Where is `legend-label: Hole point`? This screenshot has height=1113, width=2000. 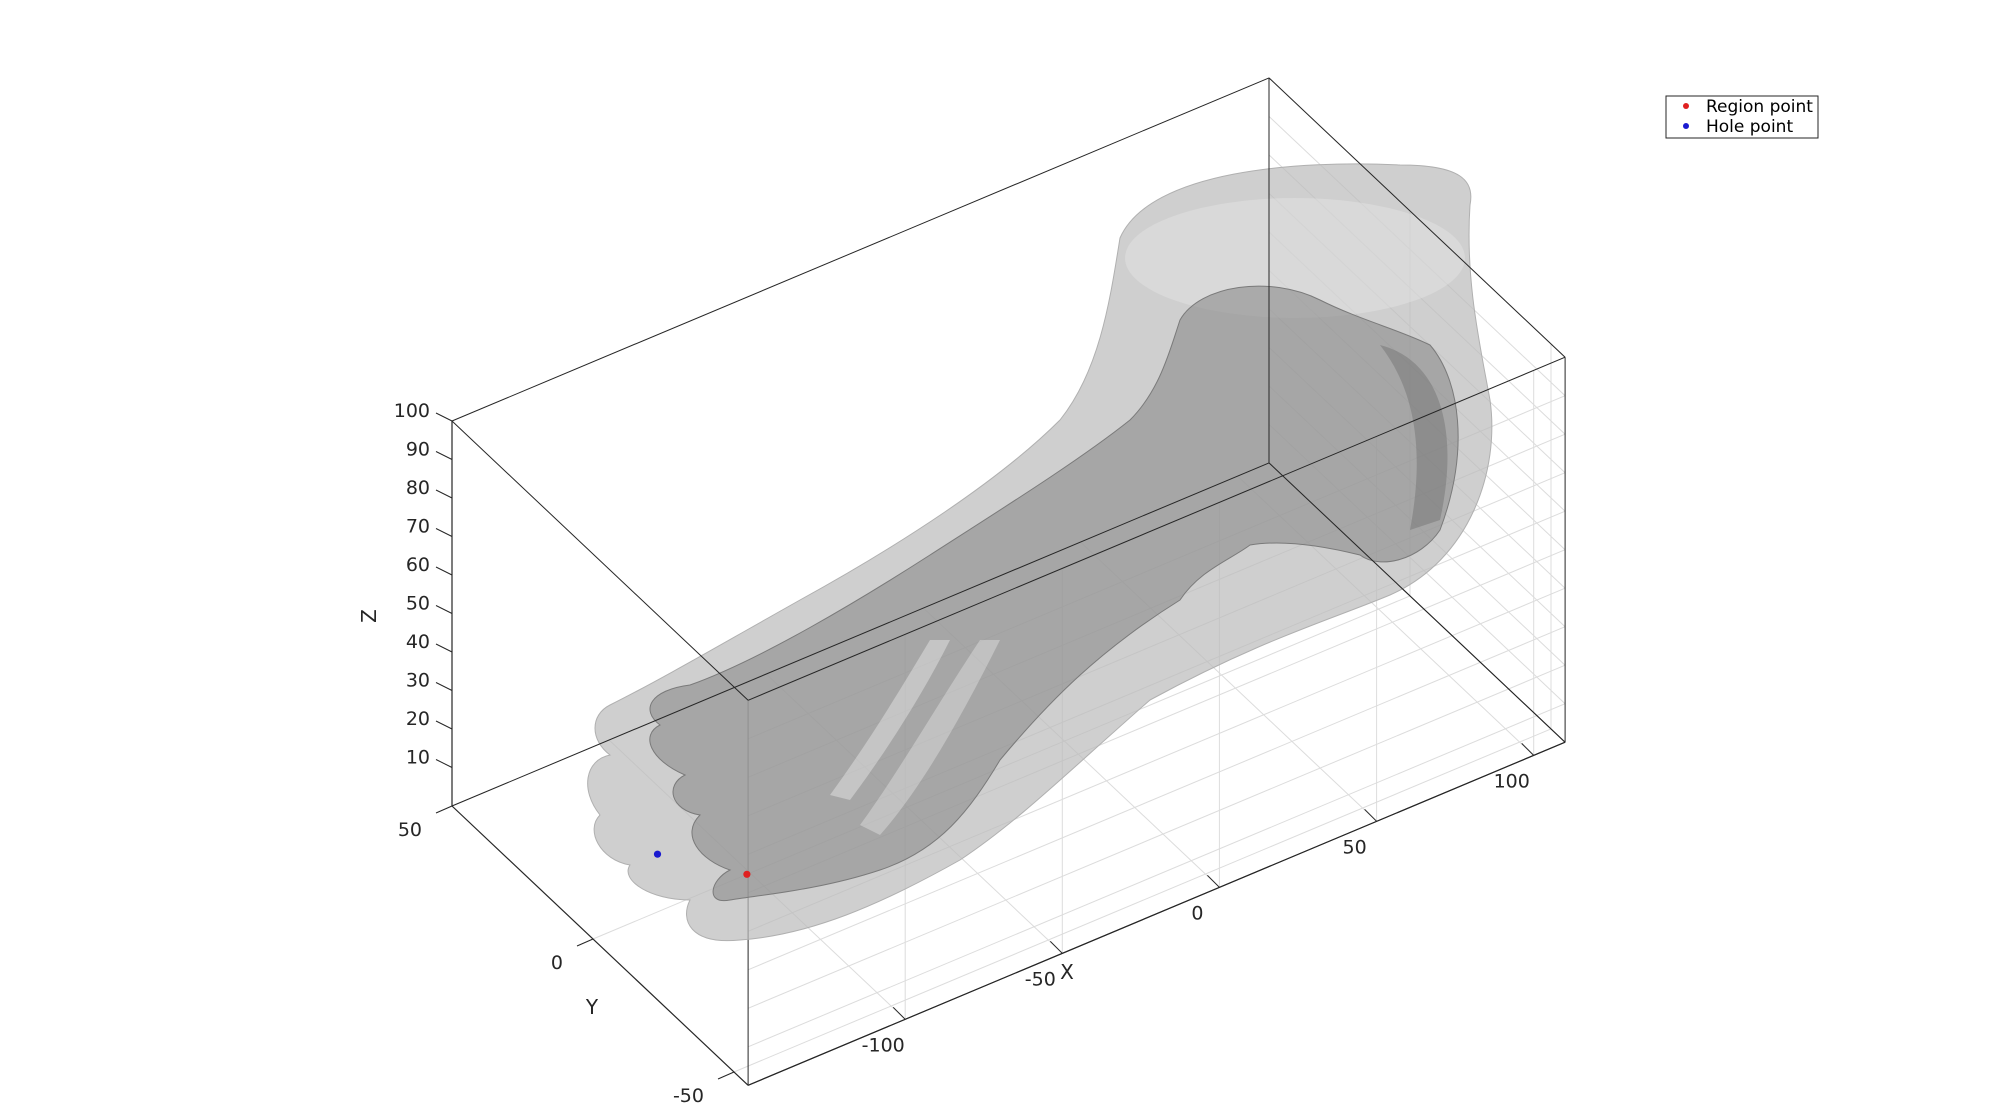 legend-label: Hole point is located at coordinates (1749, 127).